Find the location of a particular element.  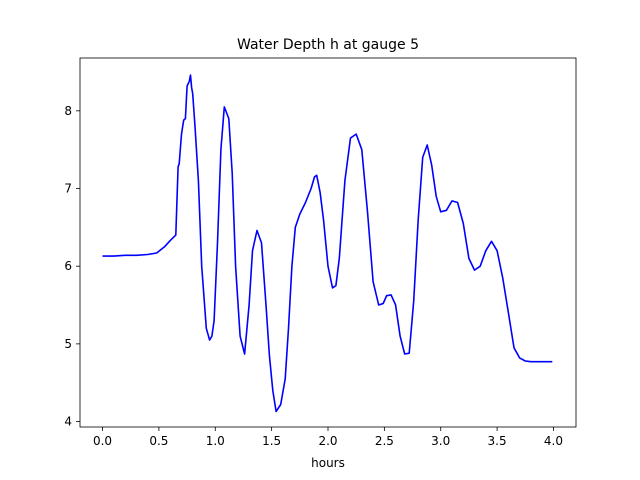

x-tick-label: 1.0 is located at coordinates (215, 441).